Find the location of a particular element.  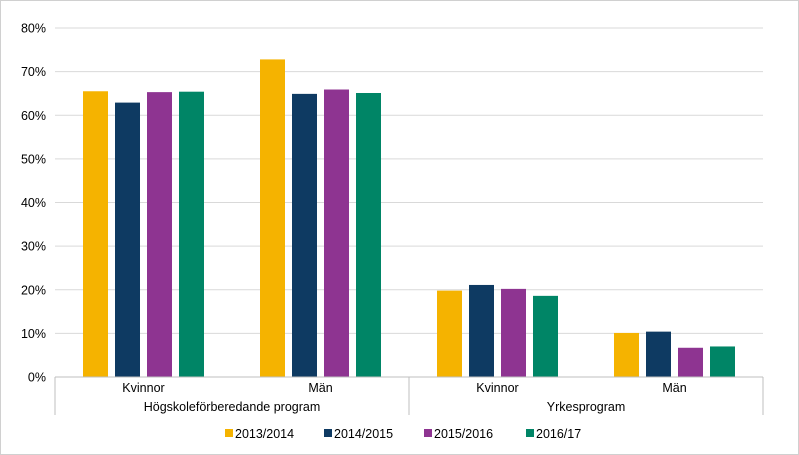

y-tick-label: 20% is located at coordinates (33, 290).